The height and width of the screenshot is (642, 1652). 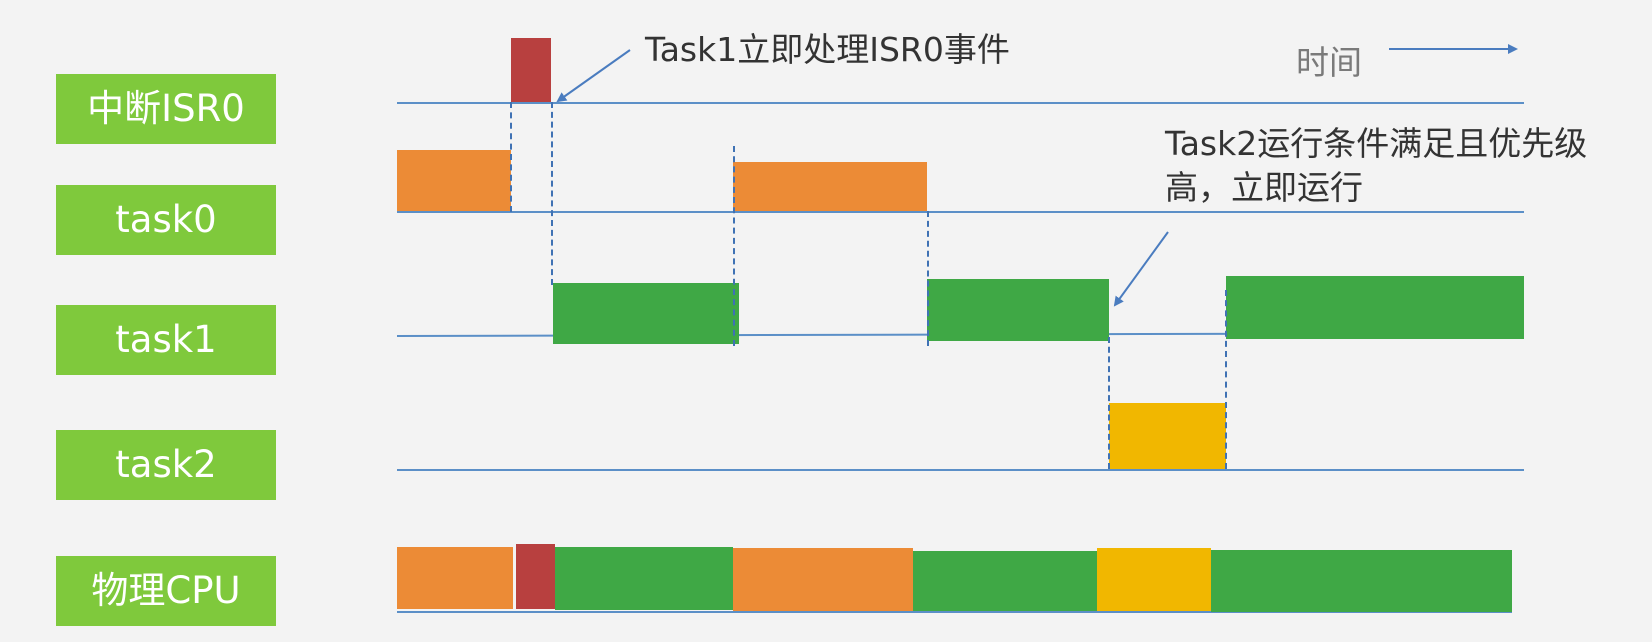 I want to click on annotation-arrow-isr0, so click(x=594, y=75).